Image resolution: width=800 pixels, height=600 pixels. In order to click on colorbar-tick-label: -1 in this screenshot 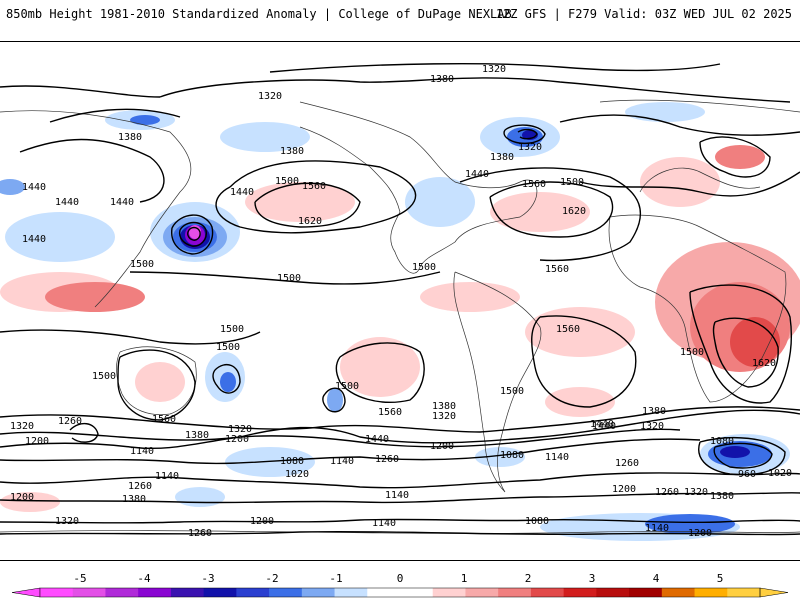, I will do `click(336, 578)`.